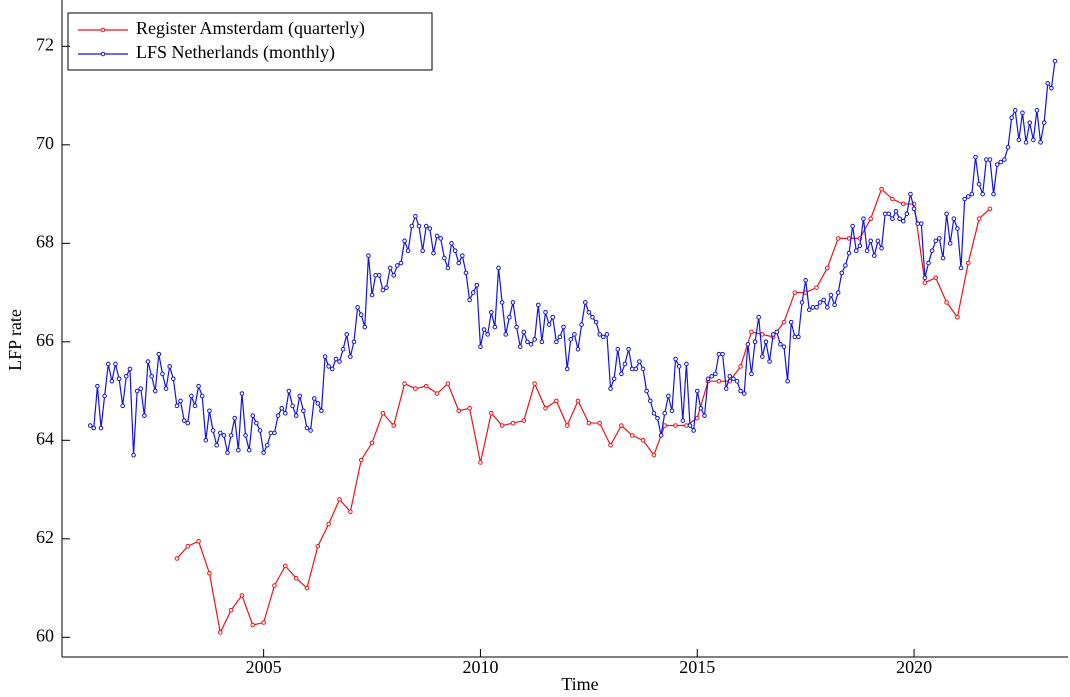 The image size is (1070, 697). Describe the element at coordinates (45, 340) in the screenshot. I see `y-tick-label: 66` at that location.